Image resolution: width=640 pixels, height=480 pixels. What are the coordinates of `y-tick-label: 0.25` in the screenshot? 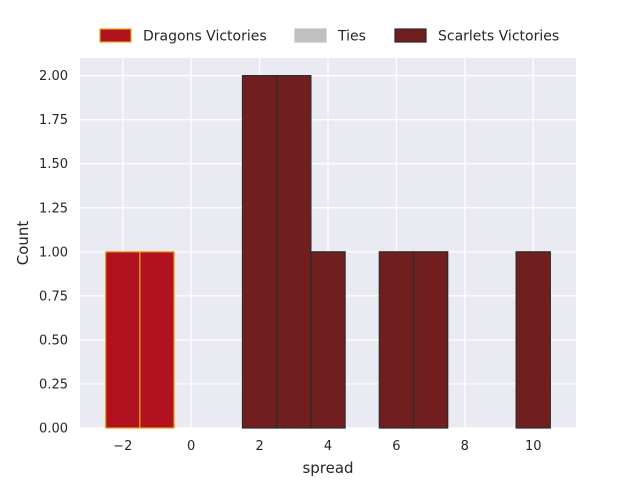 It's located at (53, 384).